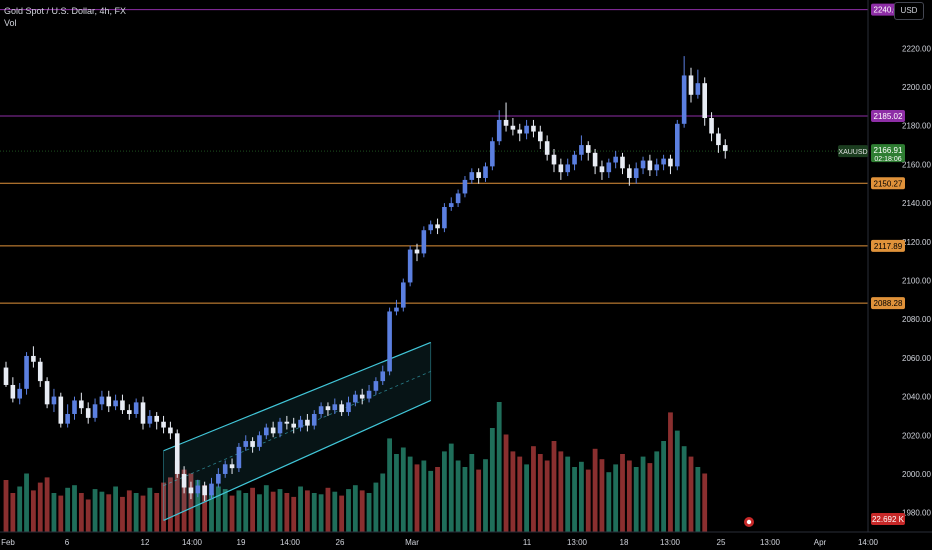 Image resolution: width=932 pixels, height=550 pixels. What do you see at coordinates (67, 542) in the screenshot?
I see `time-tick-label: 6` at bounding box center [67, 542].